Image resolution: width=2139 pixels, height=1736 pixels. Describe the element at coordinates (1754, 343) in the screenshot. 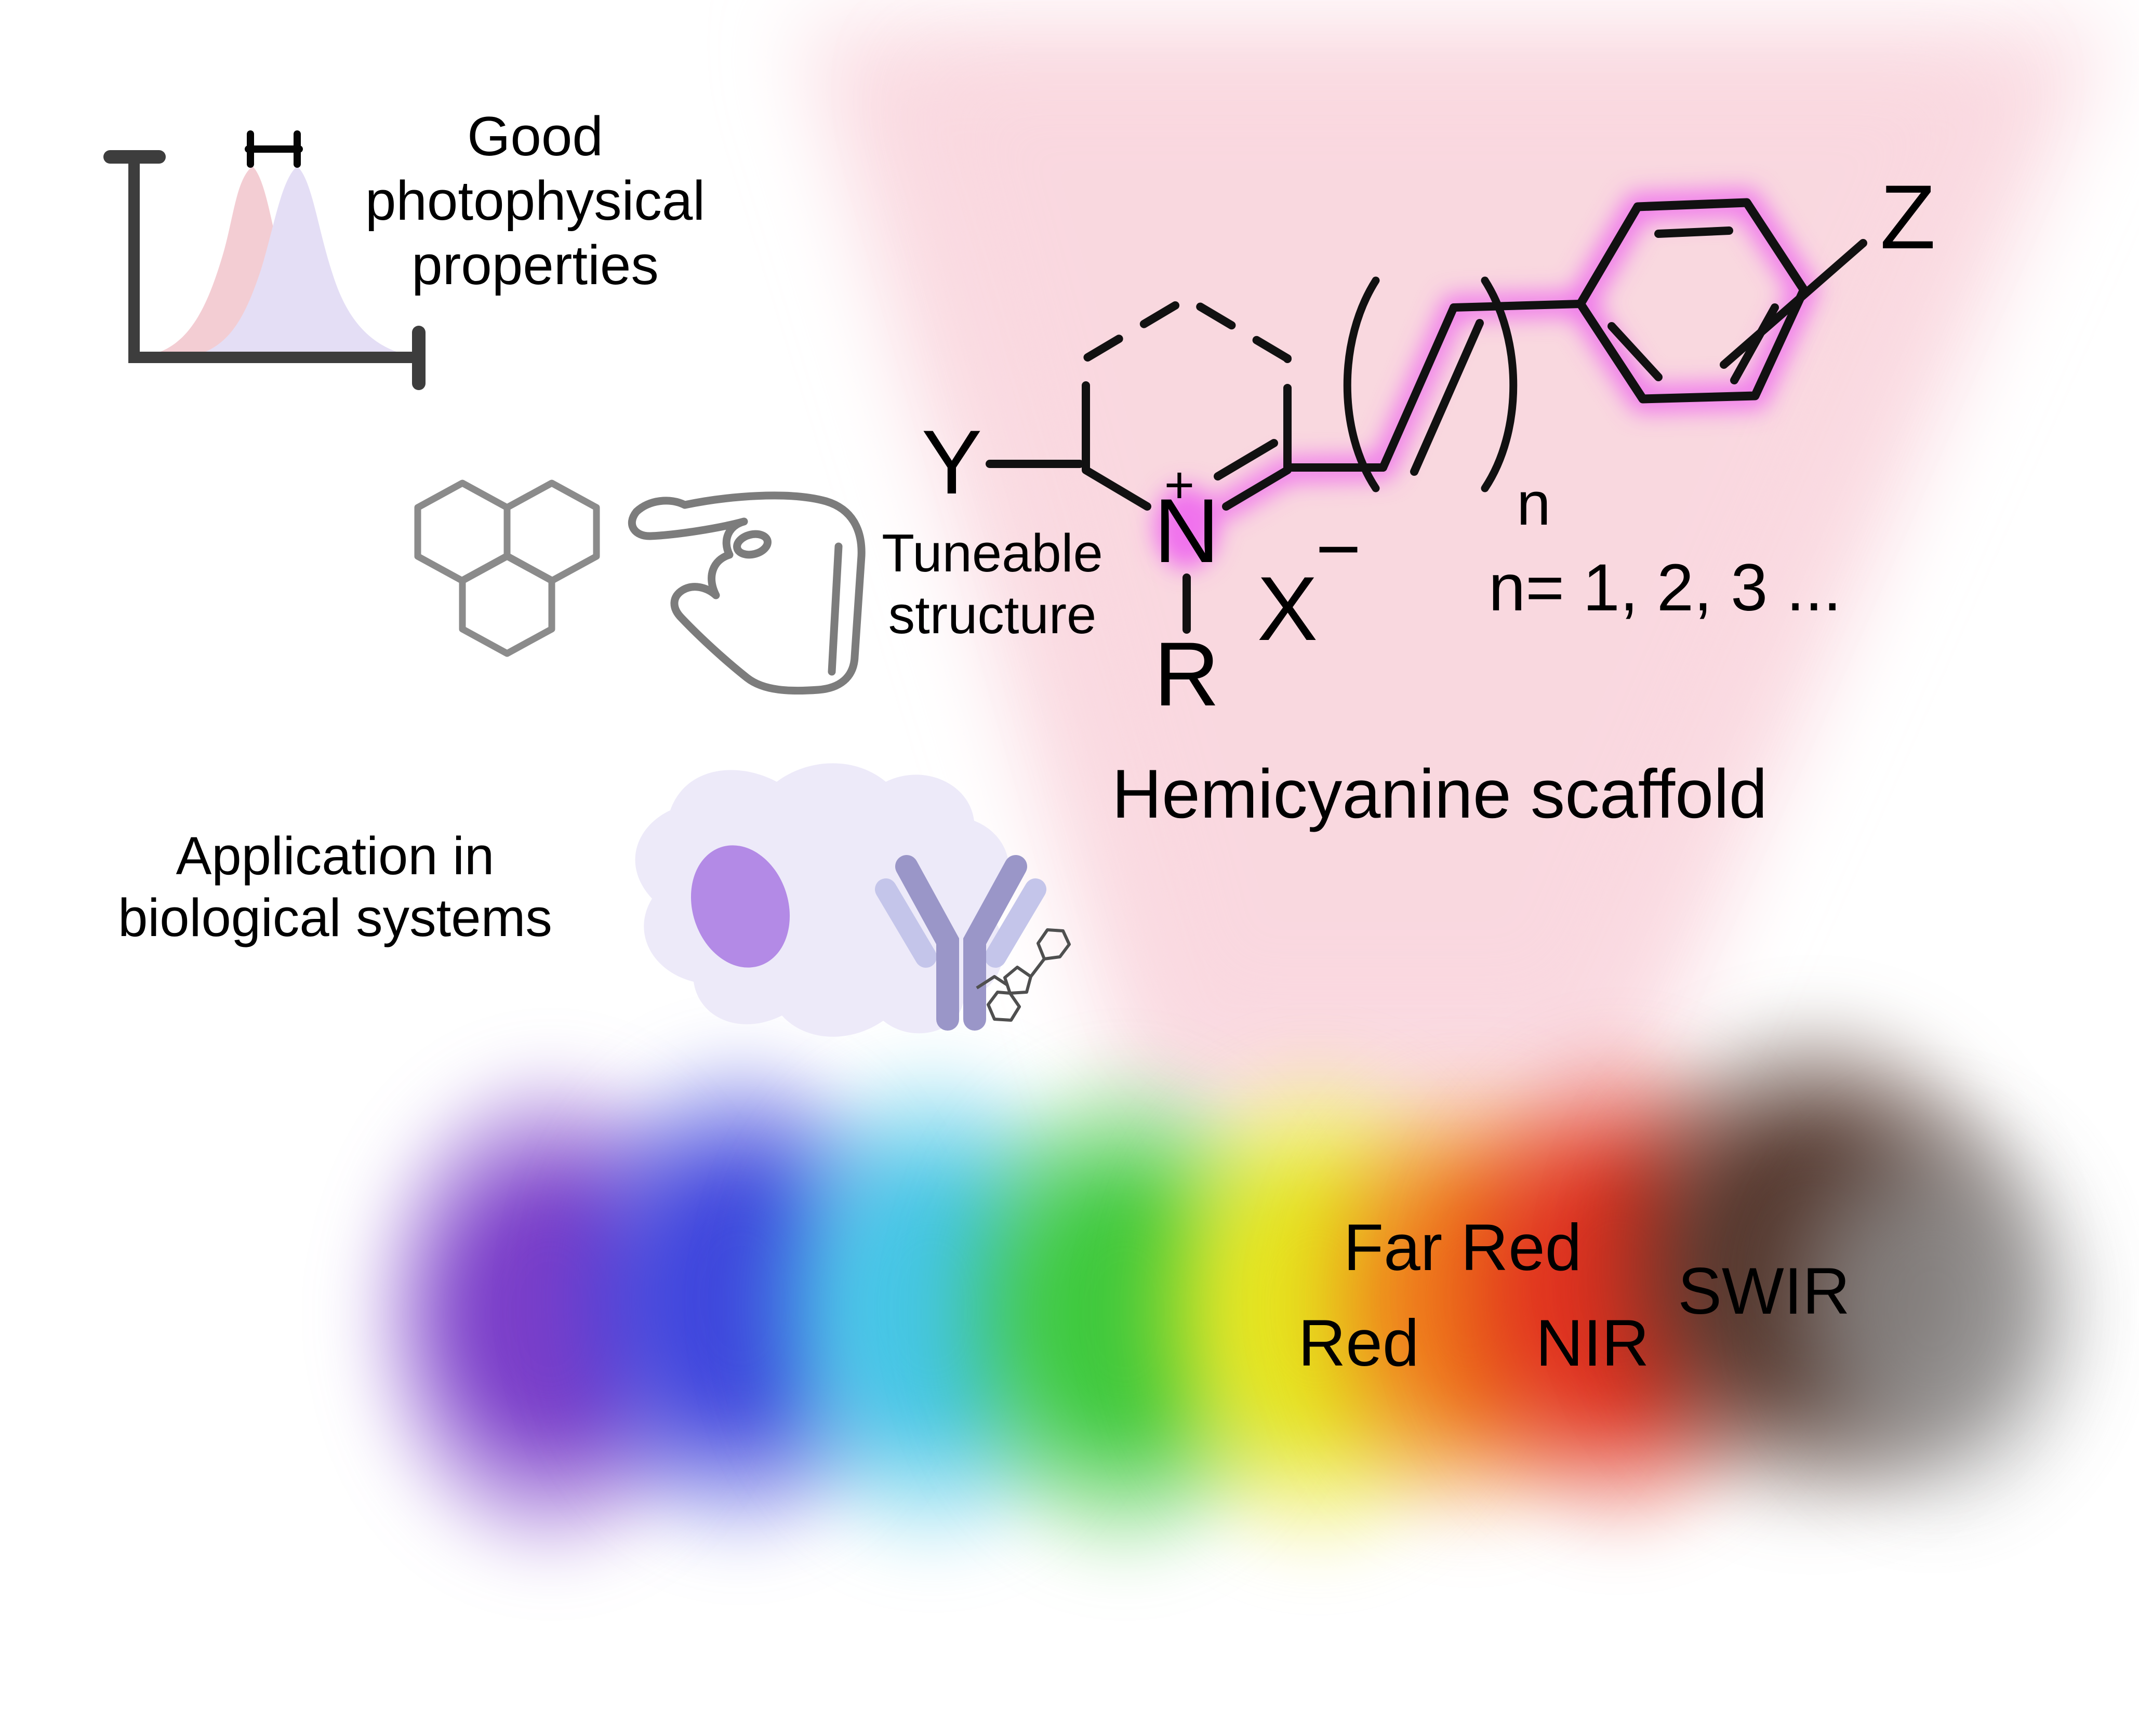

I see `phenyl-double-right` at that location.